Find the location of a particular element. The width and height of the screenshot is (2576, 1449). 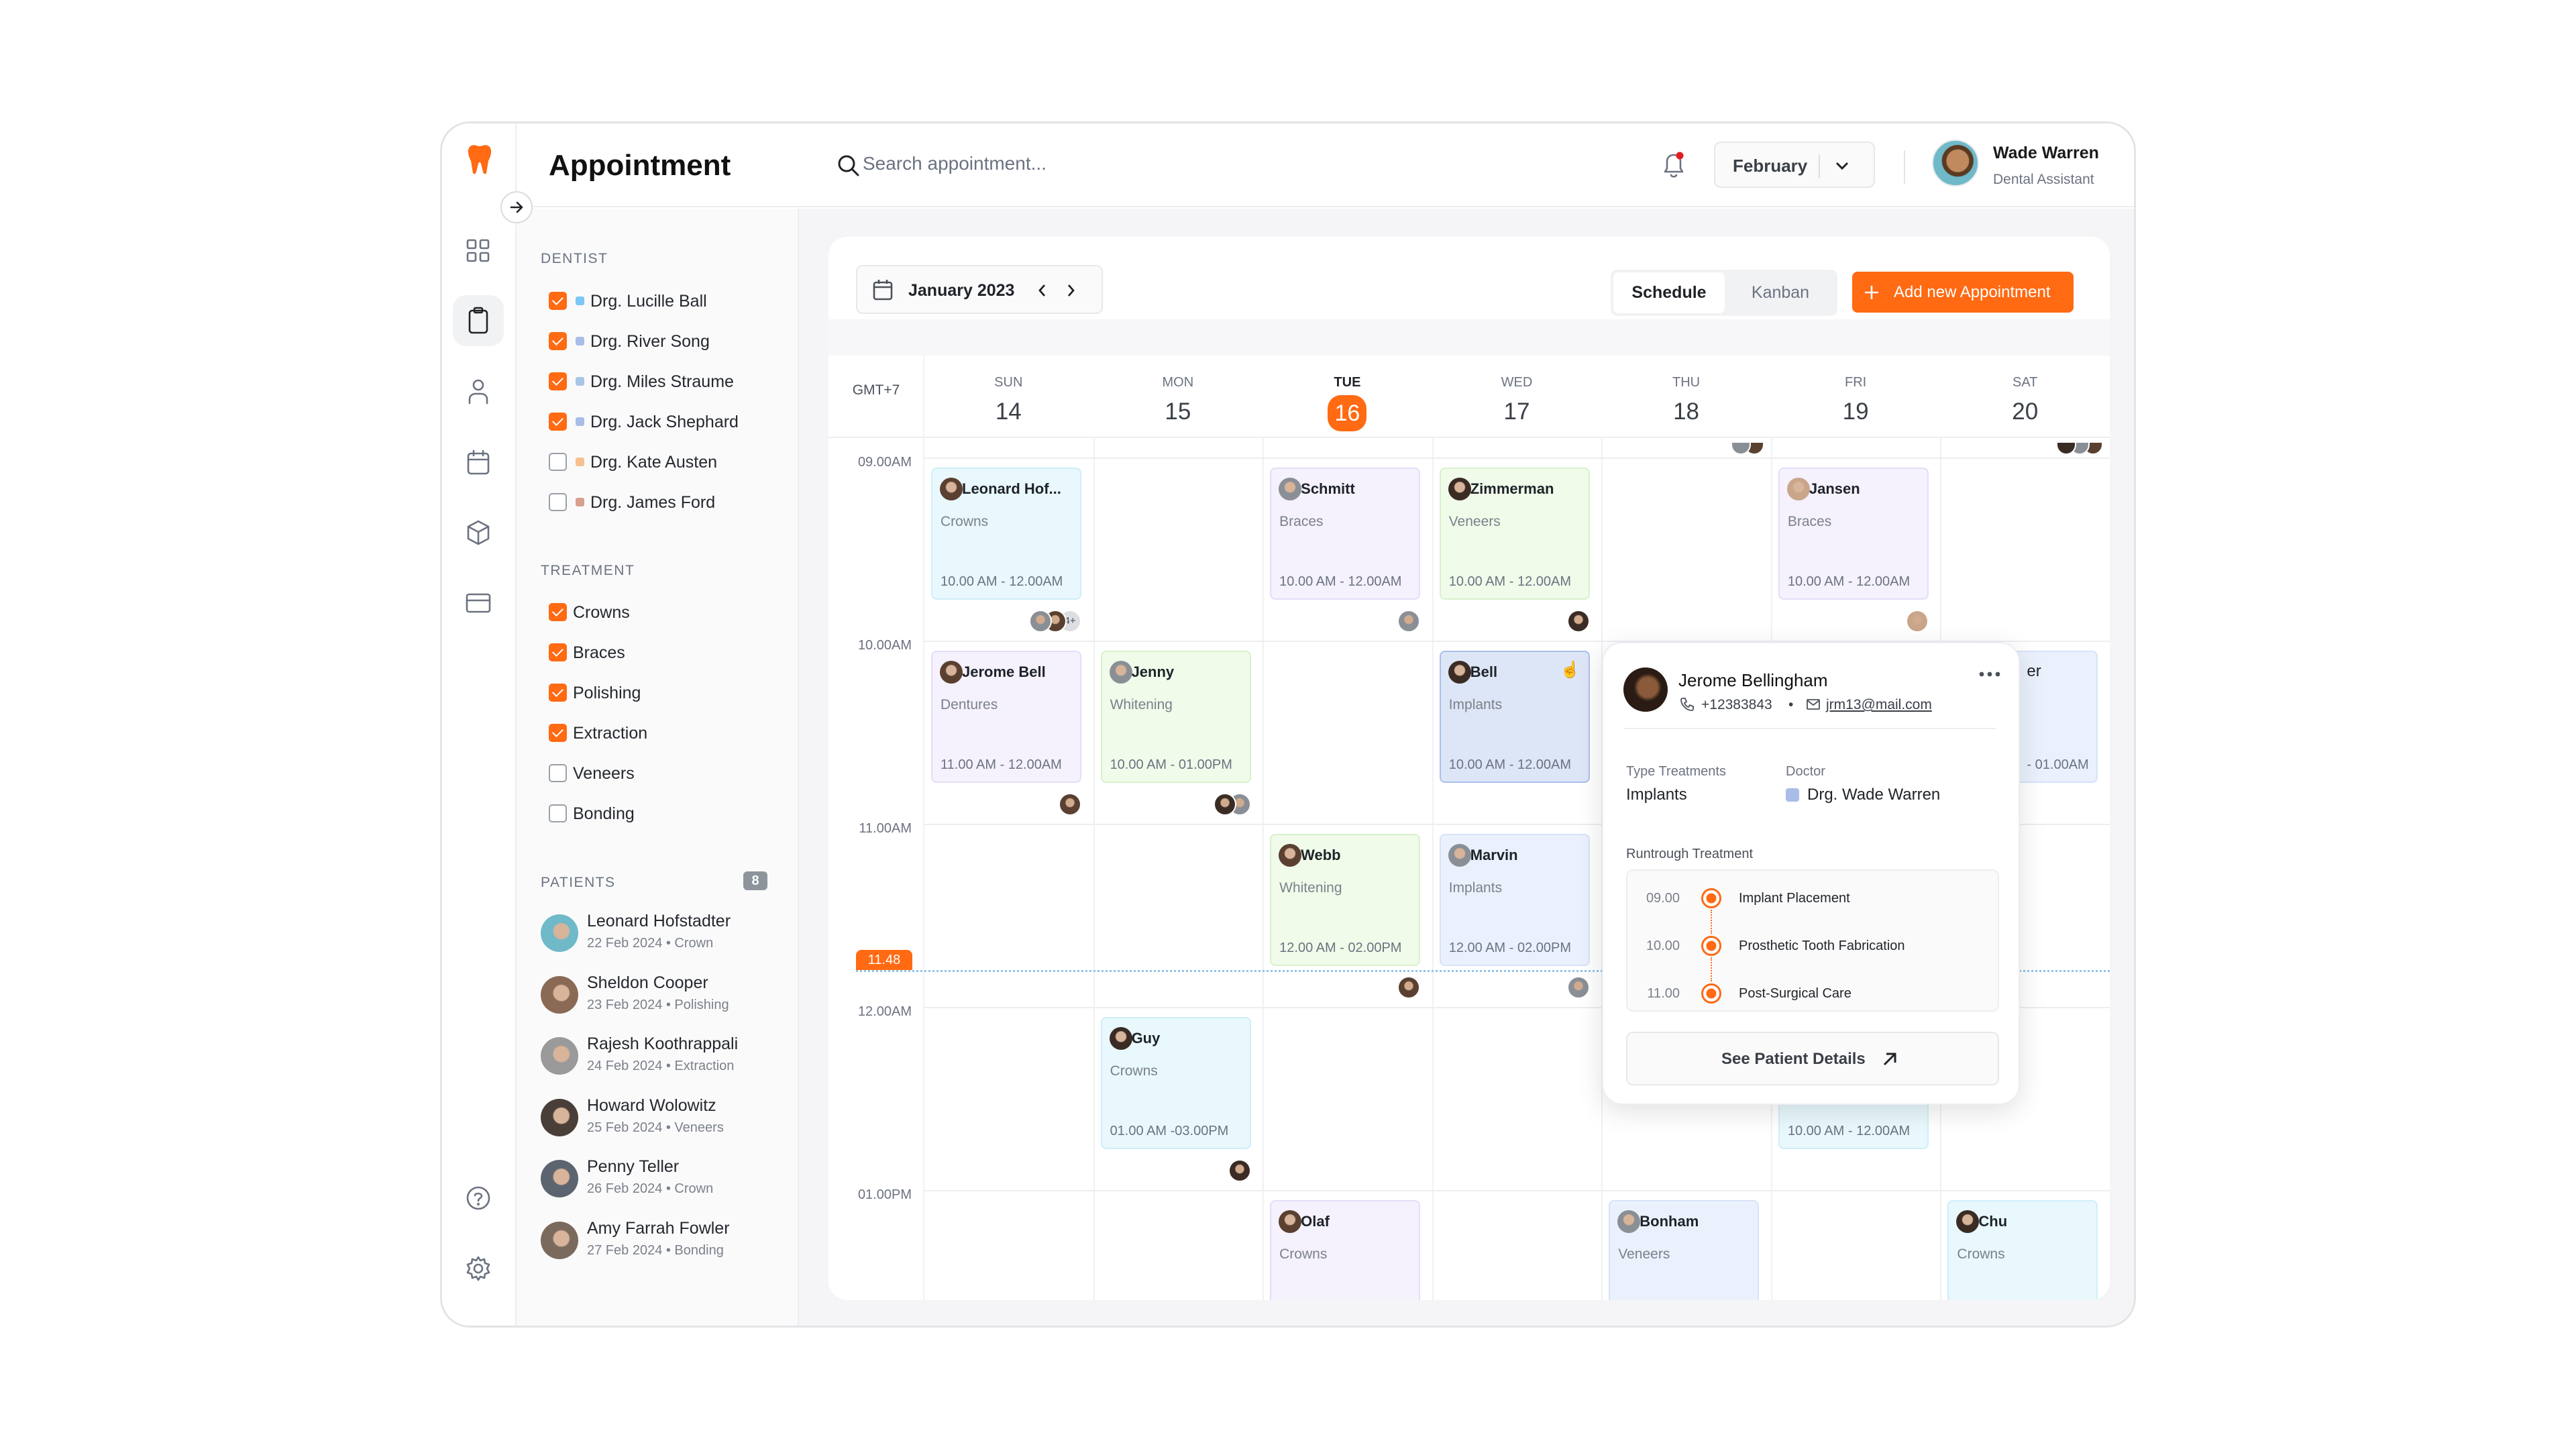

day-name: MON is located at coordinates (1178, 382).